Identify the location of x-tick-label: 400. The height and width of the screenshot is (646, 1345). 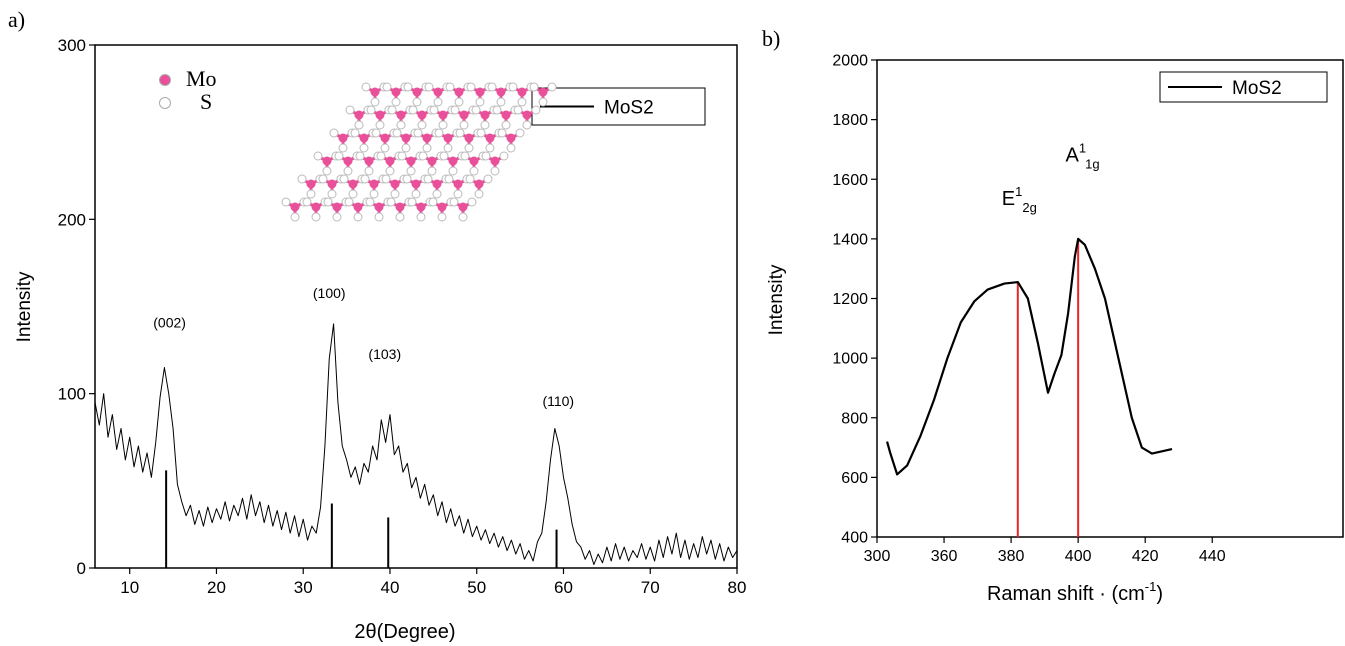
(1078, 556).